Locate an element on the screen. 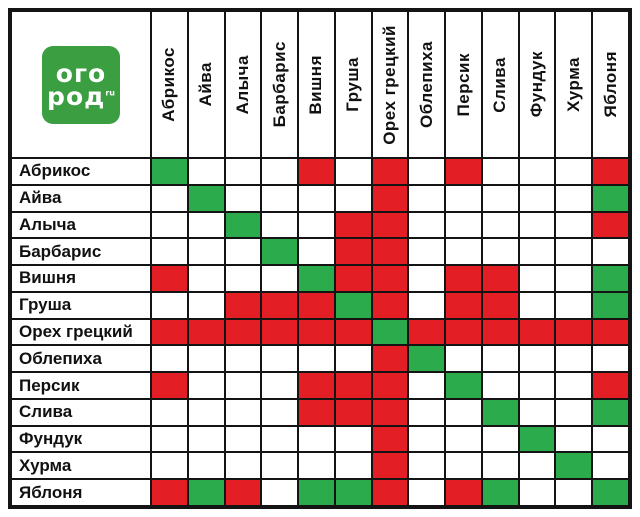 The width and height of the screenshot is (640, 517). row-header-label: Яблоня is located at coordinates (51, 492).